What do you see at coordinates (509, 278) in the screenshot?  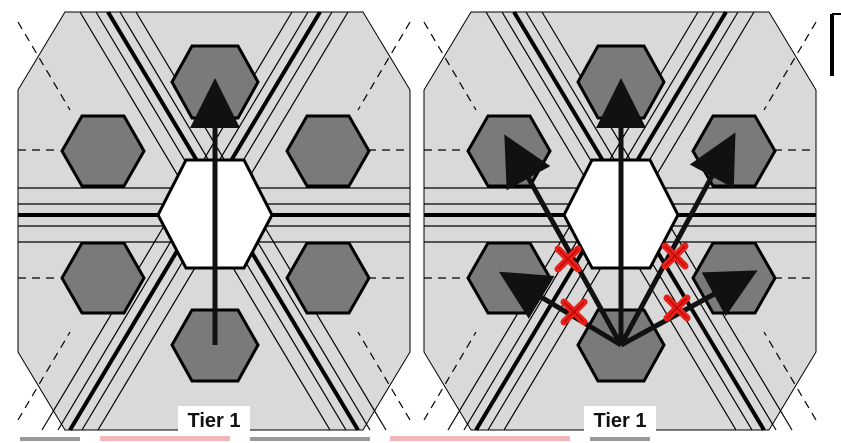 I see `right-cell-lower-left` at bounding box center [509, 278].